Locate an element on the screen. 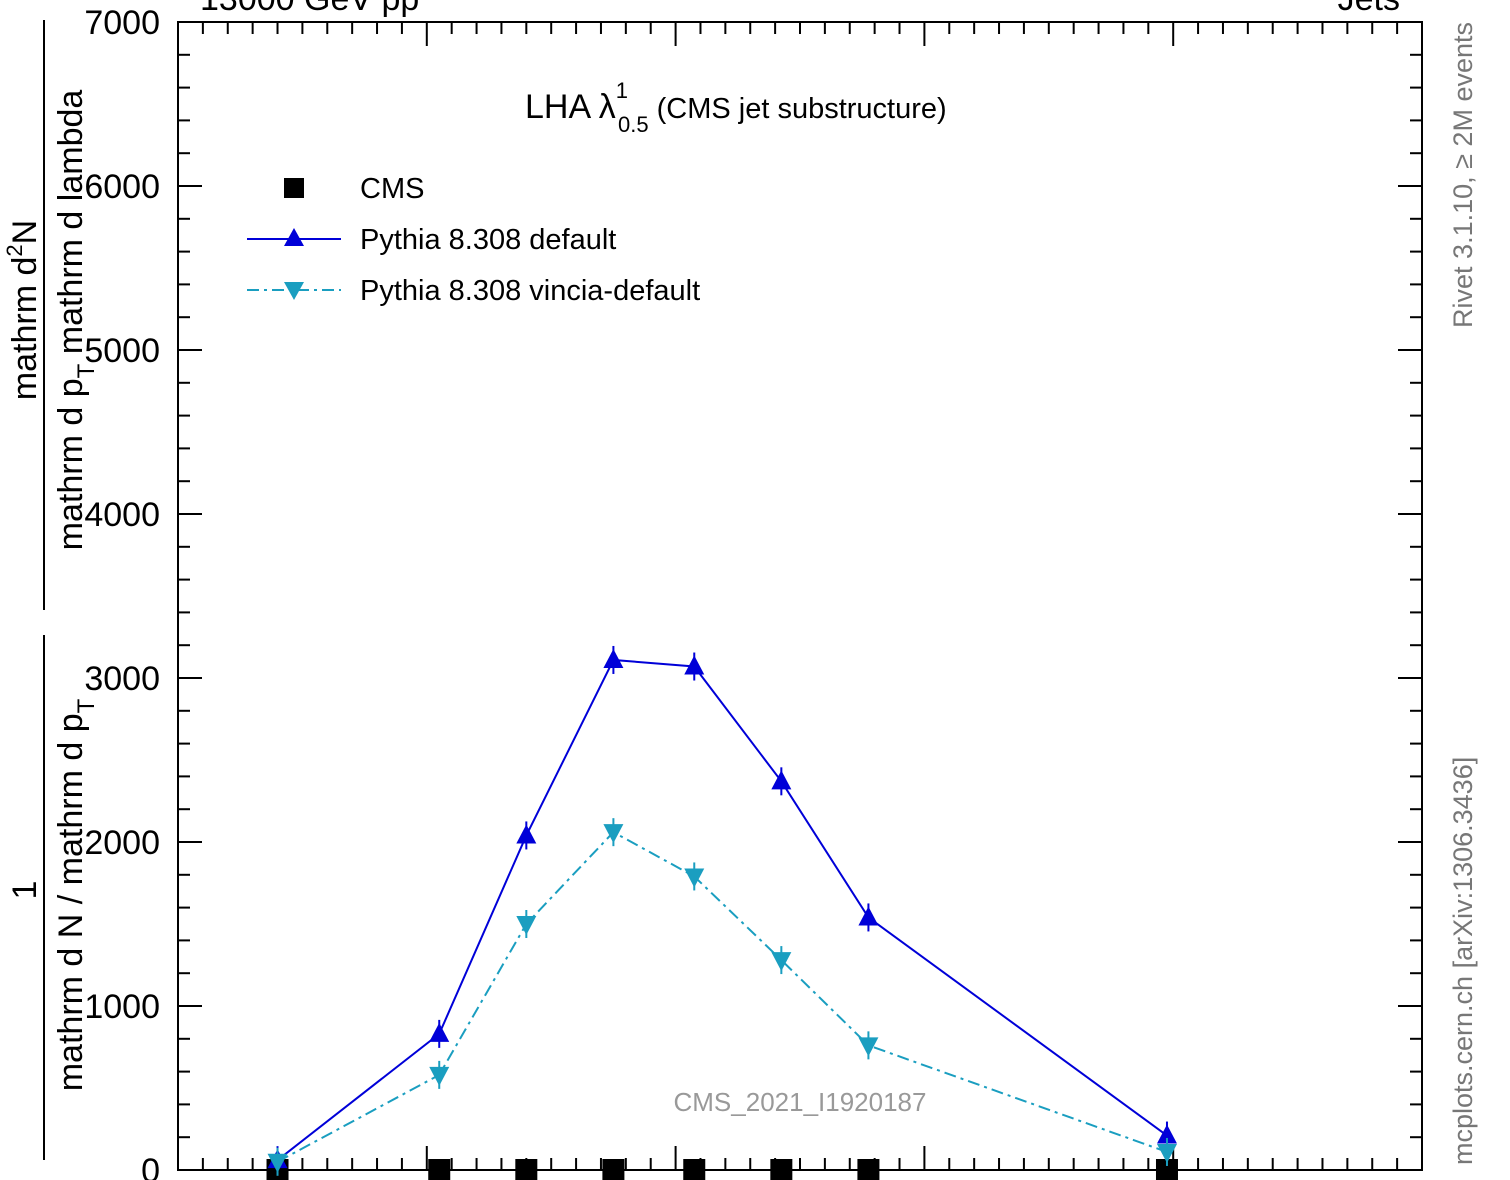 Image resolution: width=1510 pixels, height=1180 pixels. ylabel-denominator-two-sub: T is located at coordinates (86, 370).